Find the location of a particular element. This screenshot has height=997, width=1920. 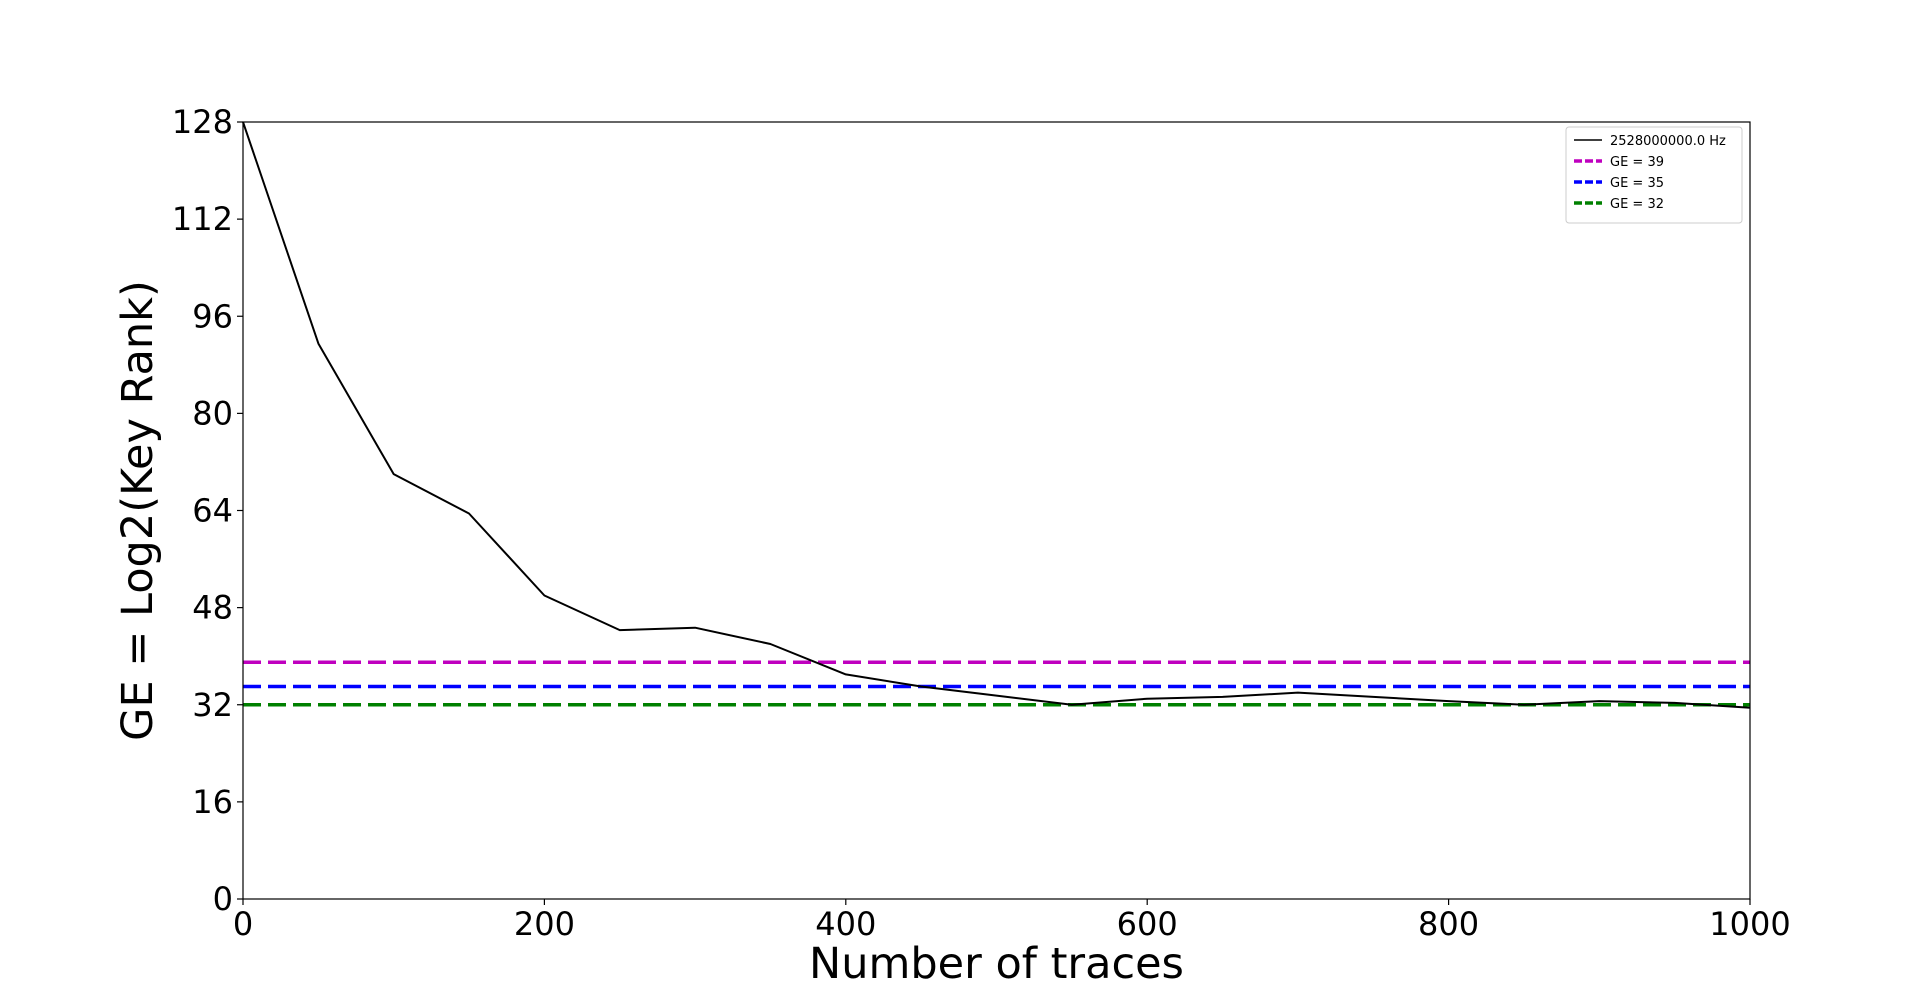

x-tick-label: 600 is located at coordinates (1147, 924).